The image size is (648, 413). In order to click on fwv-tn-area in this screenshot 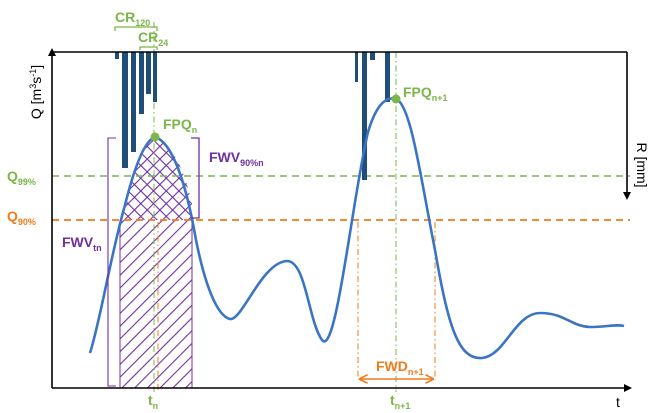, I will do `click(156, 304)`.